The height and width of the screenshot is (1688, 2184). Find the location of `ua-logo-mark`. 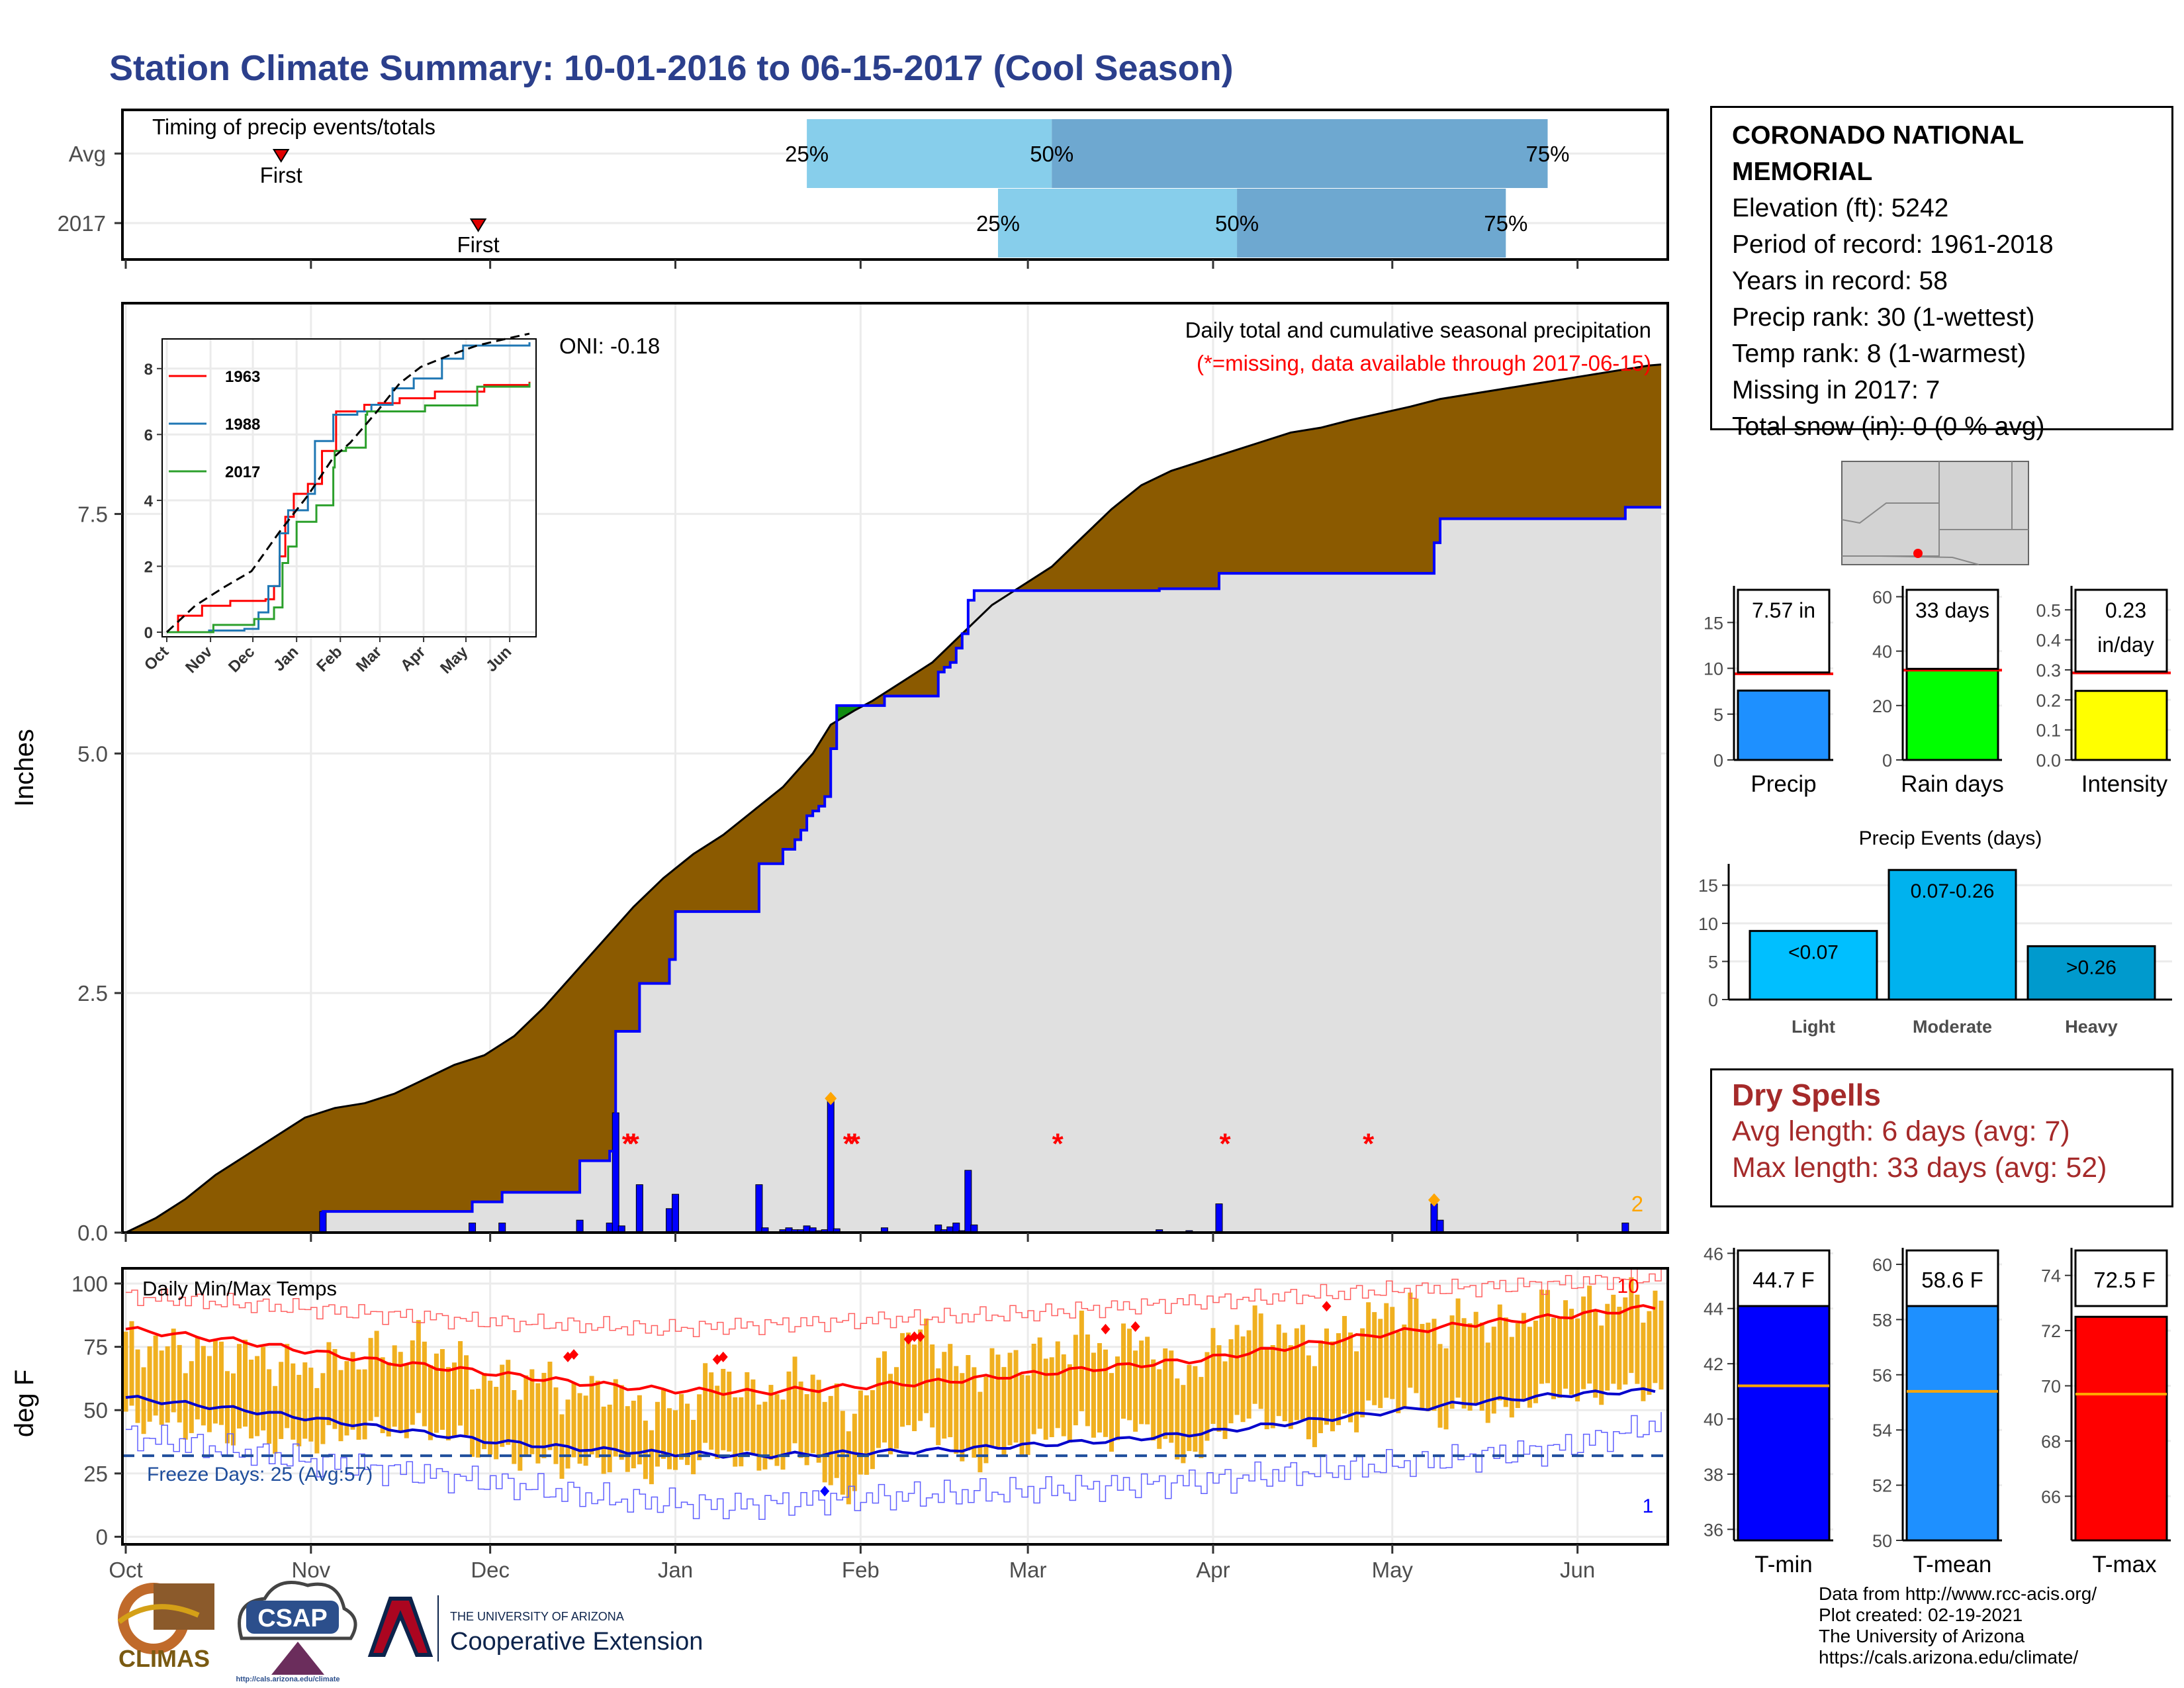

ua-logo-mark is located at coordinates (400, 1627).